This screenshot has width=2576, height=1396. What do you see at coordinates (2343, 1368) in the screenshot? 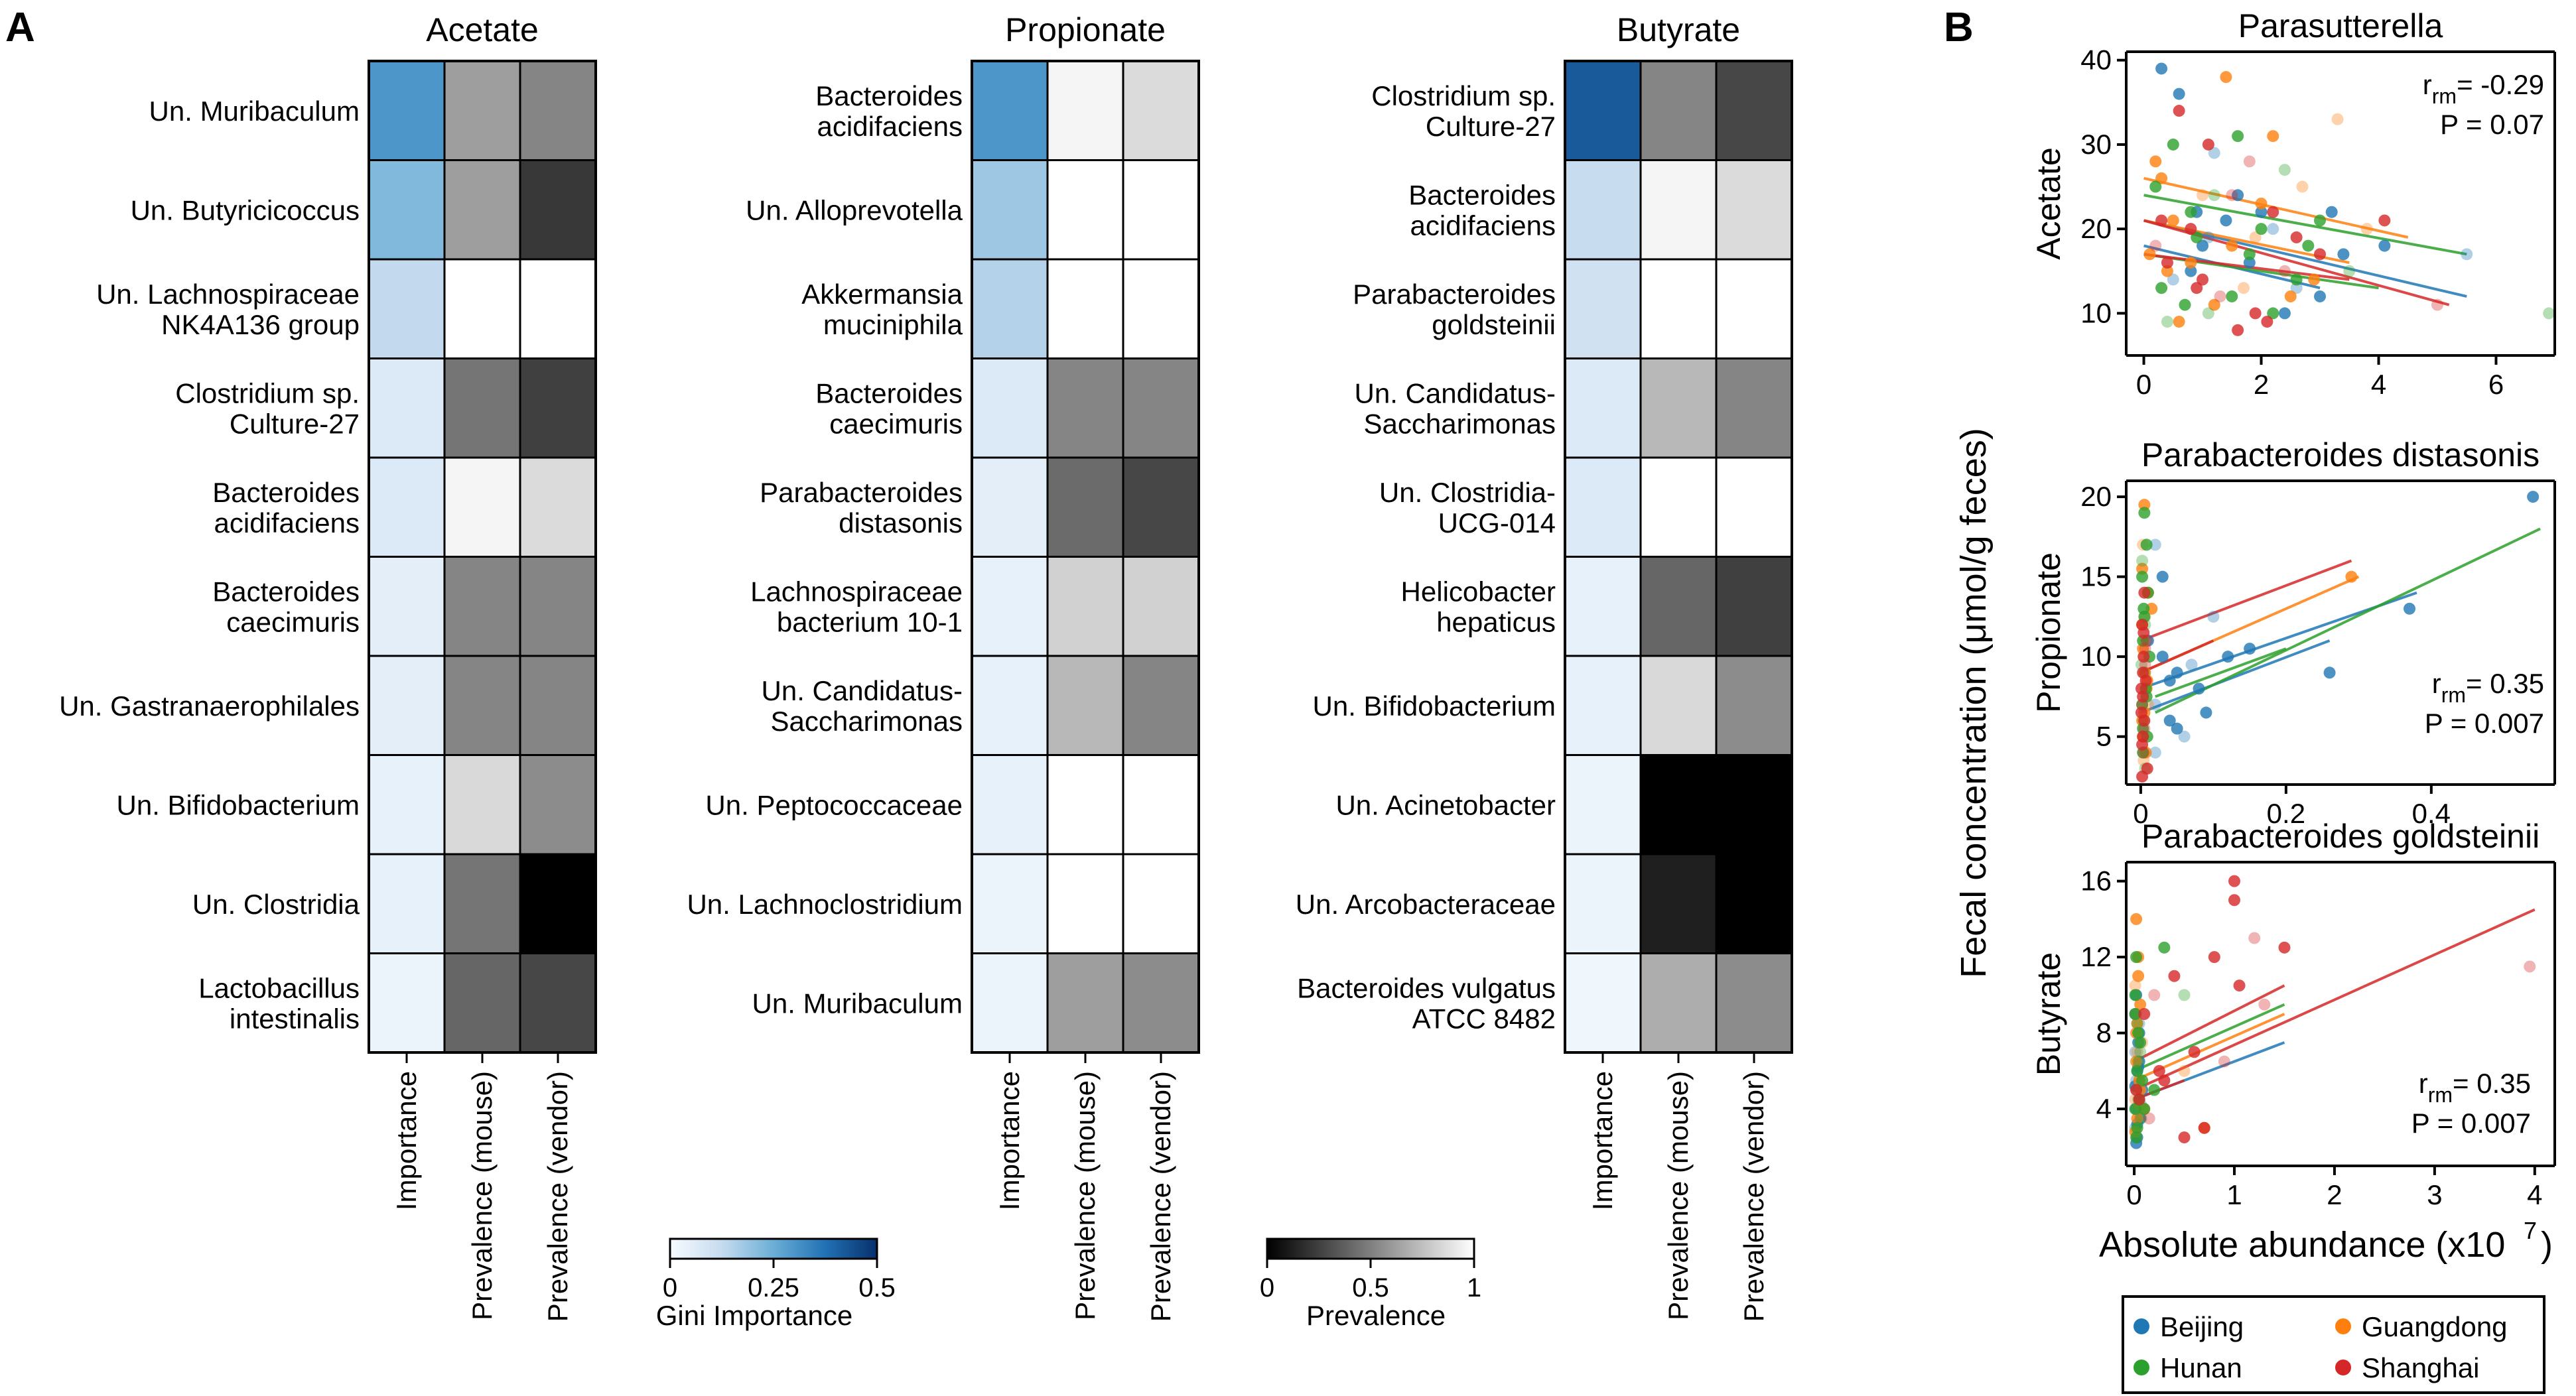
I see `legend-marker-shanghai` at bounding box center [2343, 1368].